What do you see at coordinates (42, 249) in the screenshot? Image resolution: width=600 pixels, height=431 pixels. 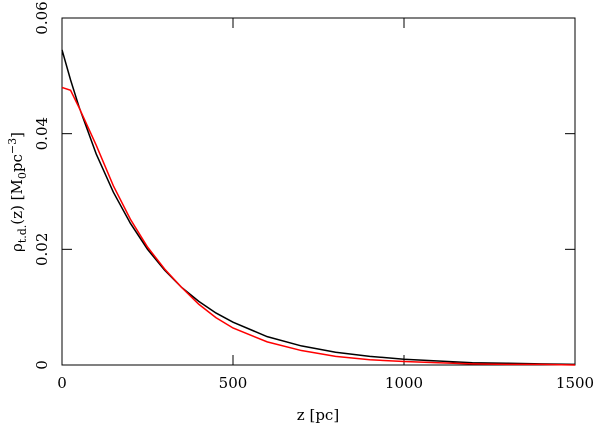 I see `y-tick-label: 0.02` at bounding box center [42, 249].